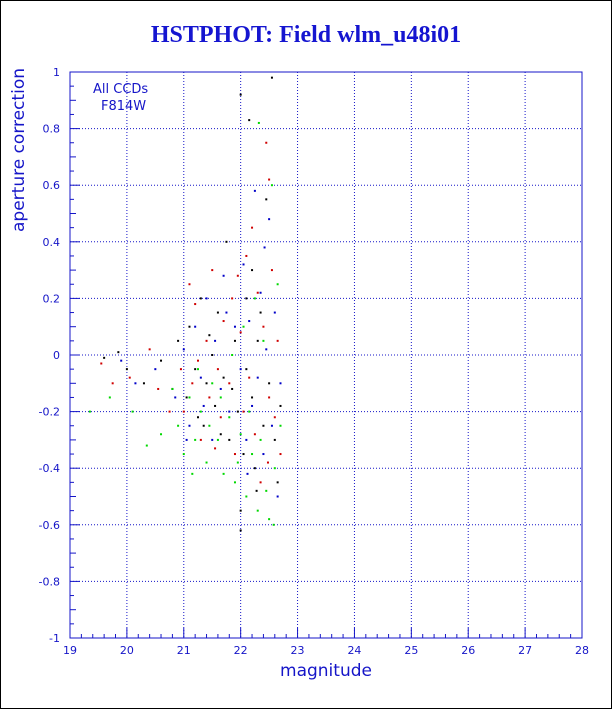 The width and height of the screenshot is (612, 709). Describe the element at coordinates (56, 72) in the screenshot. I see `y-tick-label: 1` at that location.